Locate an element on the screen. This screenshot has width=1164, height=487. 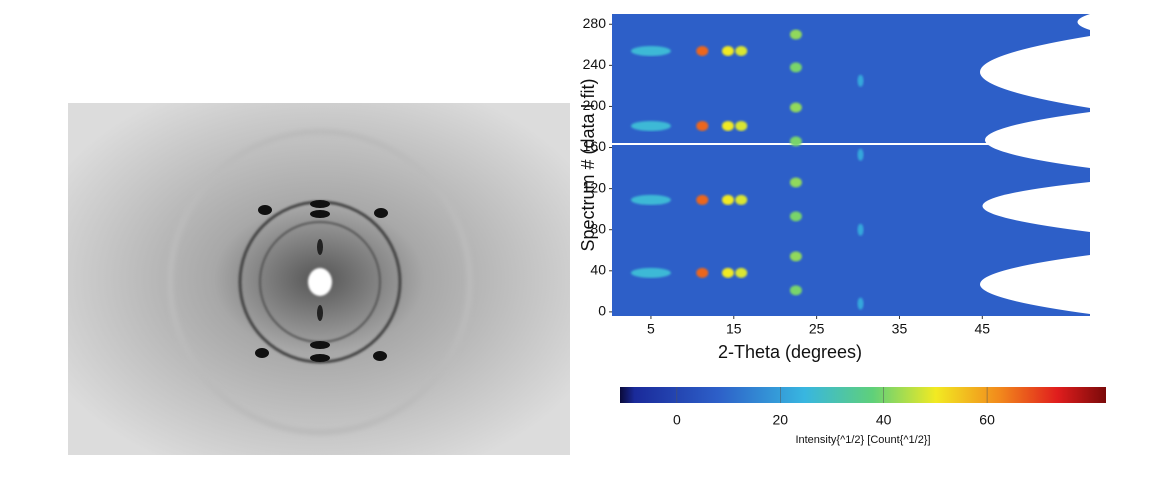
colorbar-label: Intensity{^1/2} [Count{^1/2}] is located at coordinates (862, 440).